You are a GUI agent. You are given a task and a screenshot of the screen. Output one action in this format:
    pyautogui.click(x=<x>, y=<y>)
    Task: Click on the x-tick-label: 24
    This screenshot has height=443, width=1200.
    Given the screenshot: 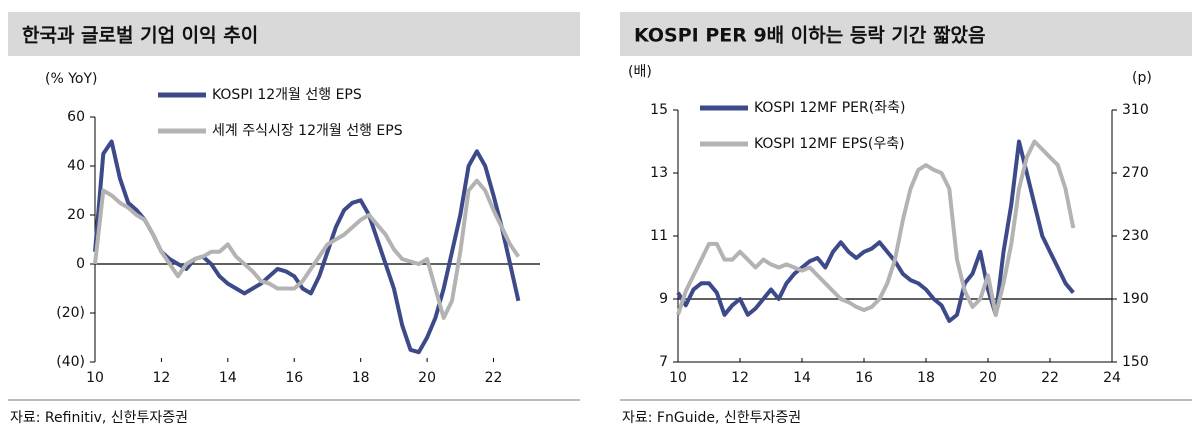 What is the action you would take?
    pyautogui.click(x=1112, y=378)
    